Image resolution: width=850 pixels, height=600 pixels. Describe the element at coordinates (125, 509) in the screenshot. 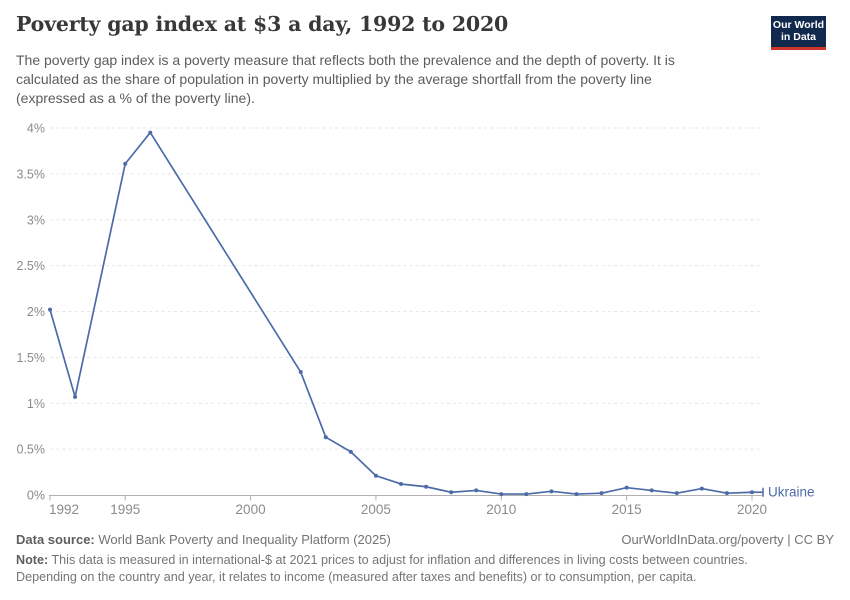

I see `x-axis-tick-label: 1995` at that location.